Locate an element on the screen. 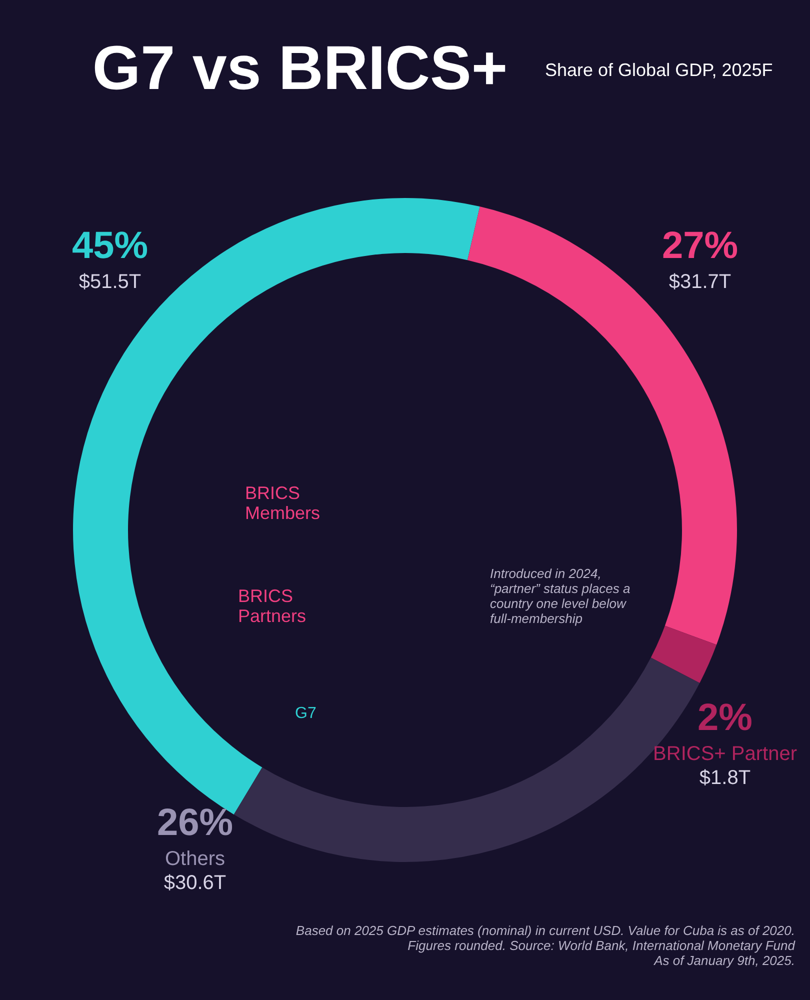 This screenshot has height=1000, width=810. data-label: 45% is located at coordinates (110, 246).